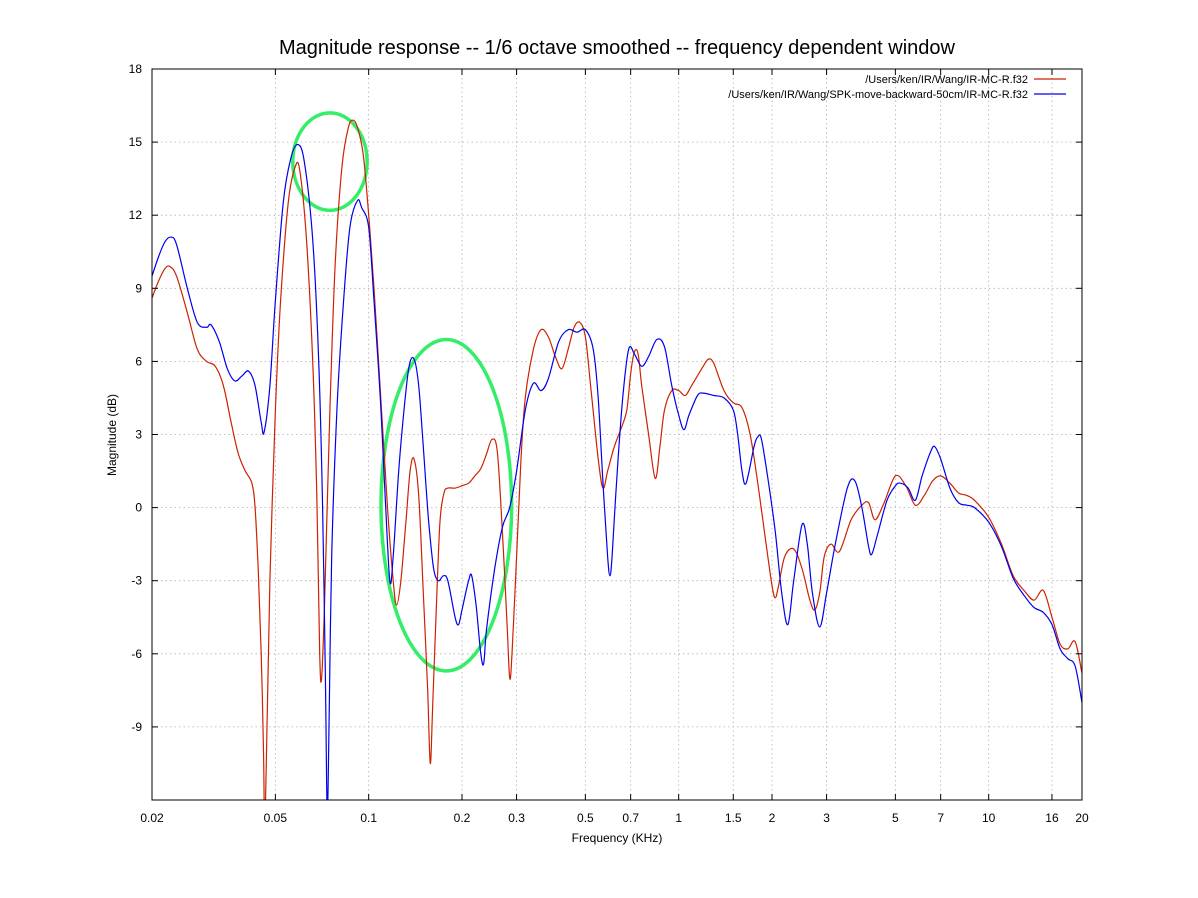 The image size is (1198, 898). Describe the element at coordinates (826, 818) in the screenshot. I see `x-tick-label: 3` at that location.